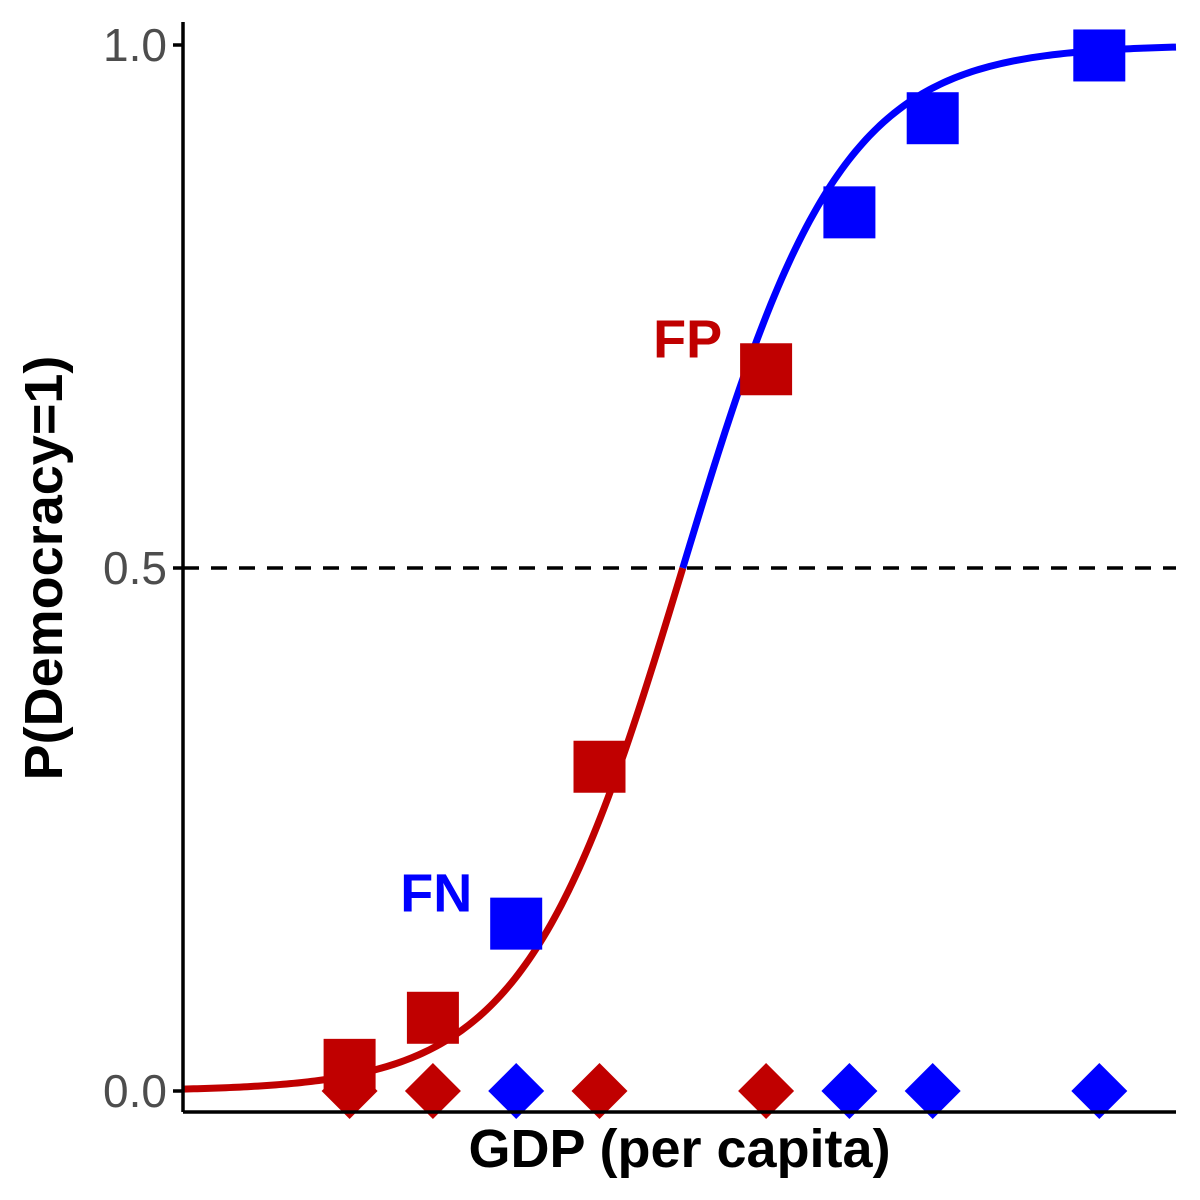  What do you see at coordinates (436, 894) in the screenshot?
I see `annotation-fn: FN` at bounding box center [436, 894].